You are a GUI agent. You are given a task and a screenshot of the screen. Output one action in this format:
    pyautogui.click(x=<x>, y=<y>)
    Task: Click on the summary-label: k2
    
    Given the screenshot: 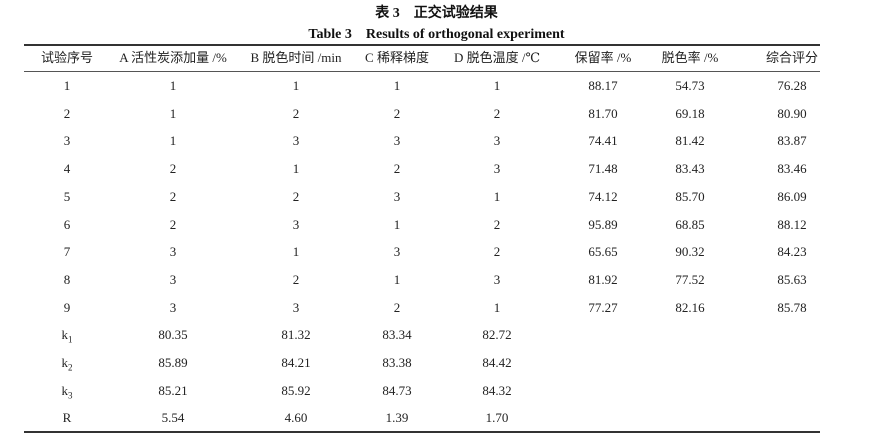 What is the action you would take?
    pyautogui.click(x=67, y=365)
    